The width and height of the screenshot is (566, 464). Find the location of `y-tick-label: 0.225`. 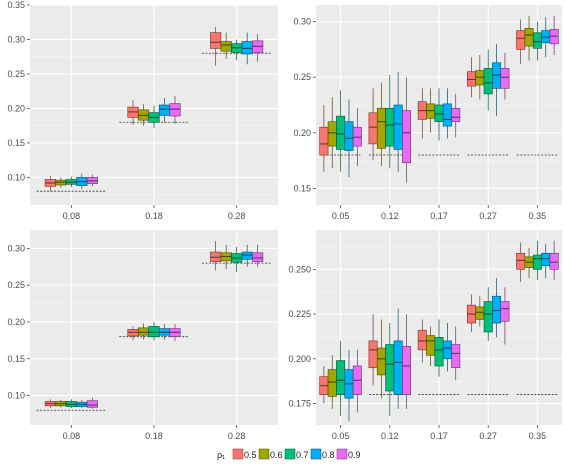

y-tick-label: 0.225 is located at coordinates (299, 314).